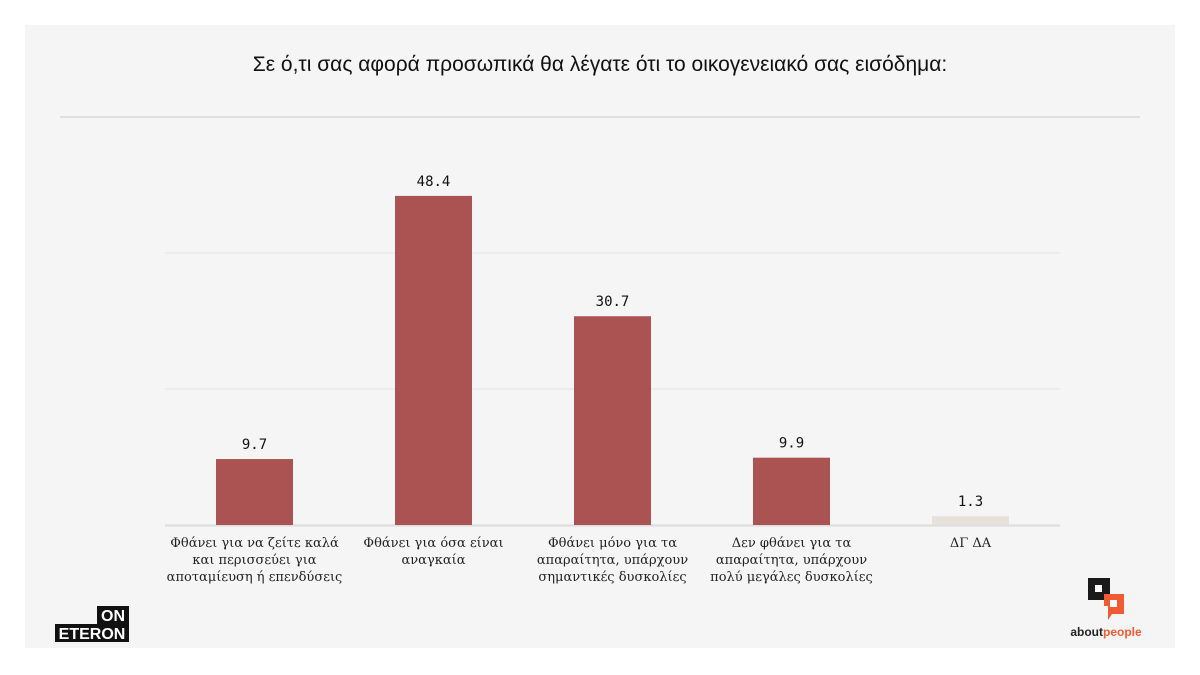  What do you see at coordinates (92, 634) in the screenshot?
I see `svg-text: ETERON` at bounding box center [92, 634].